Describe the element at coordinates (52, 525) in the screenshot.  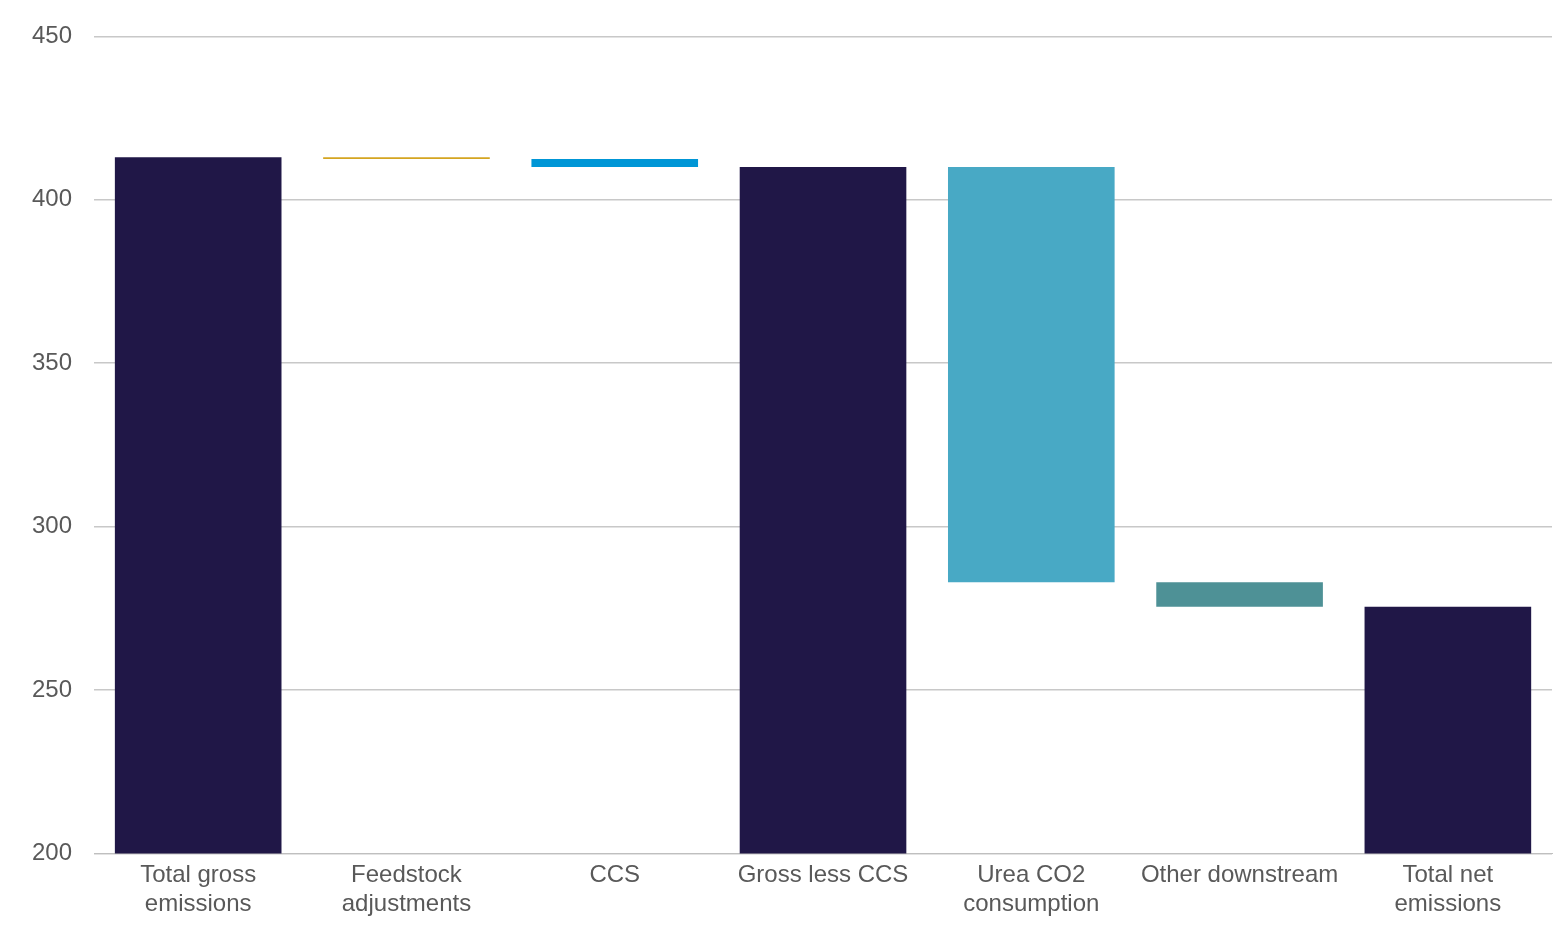
I see `y-tick-label: 300` at that location.